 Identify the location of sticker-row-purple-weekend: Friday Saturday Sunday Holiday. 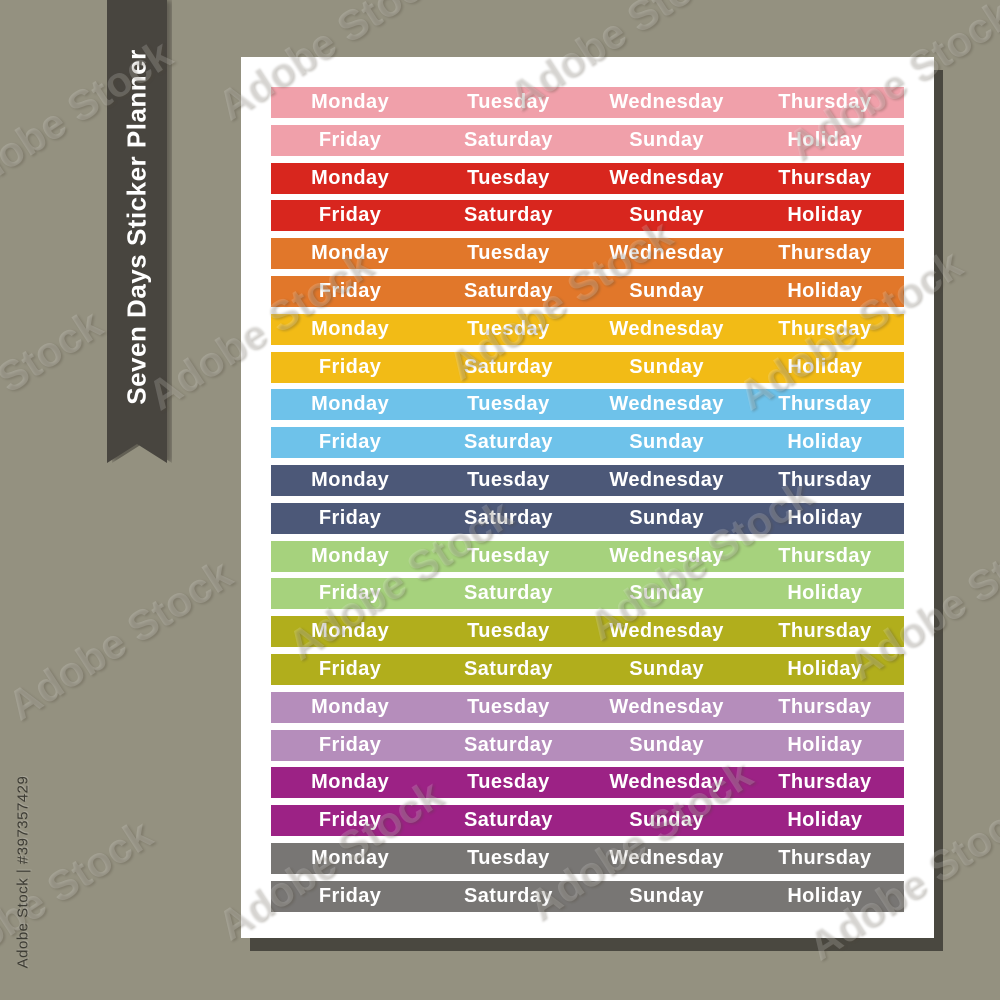
(587, 821).